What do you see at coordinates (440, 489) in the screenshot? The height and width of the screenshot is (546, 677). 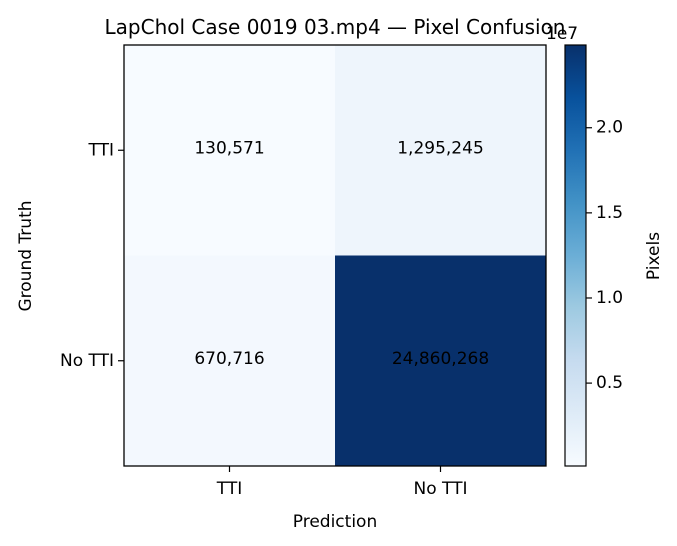 I see `x-tick-label: No TTI` at bounding box center [440, 489].